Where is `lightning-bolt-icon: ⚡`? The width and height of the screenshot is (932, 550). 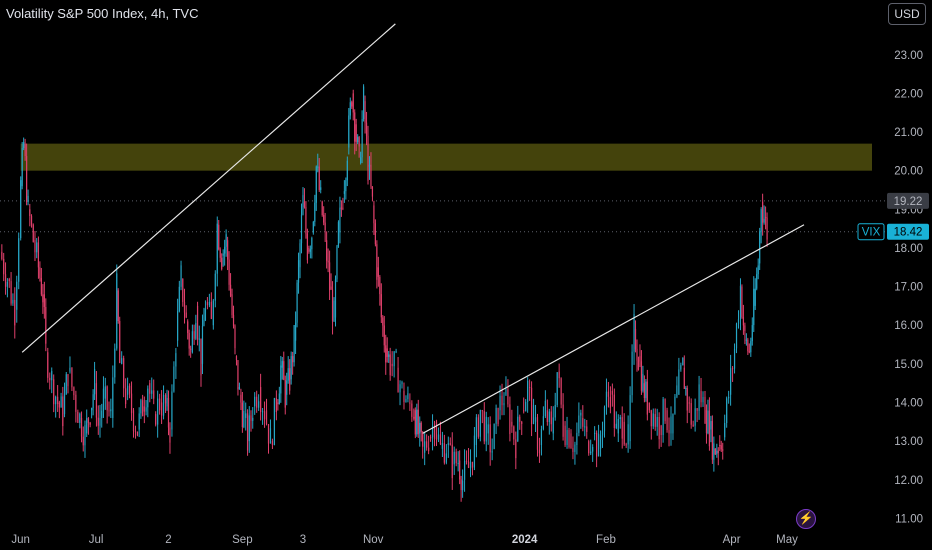
lightning-bolt-icon: ⚡ is located at coordinates (806, 519).